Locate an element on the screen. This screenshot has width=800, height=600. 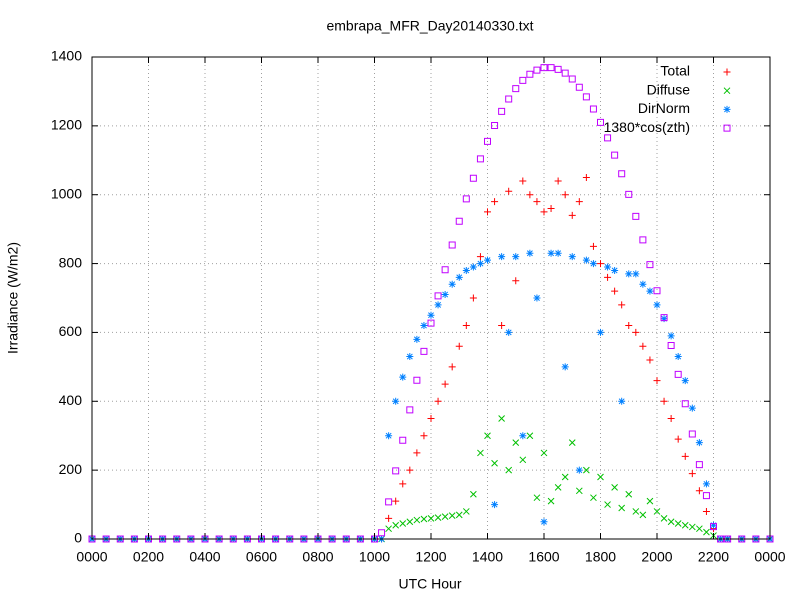
y-axis-label: Irradiance (W/m2) is located at coordinates (13, 298).